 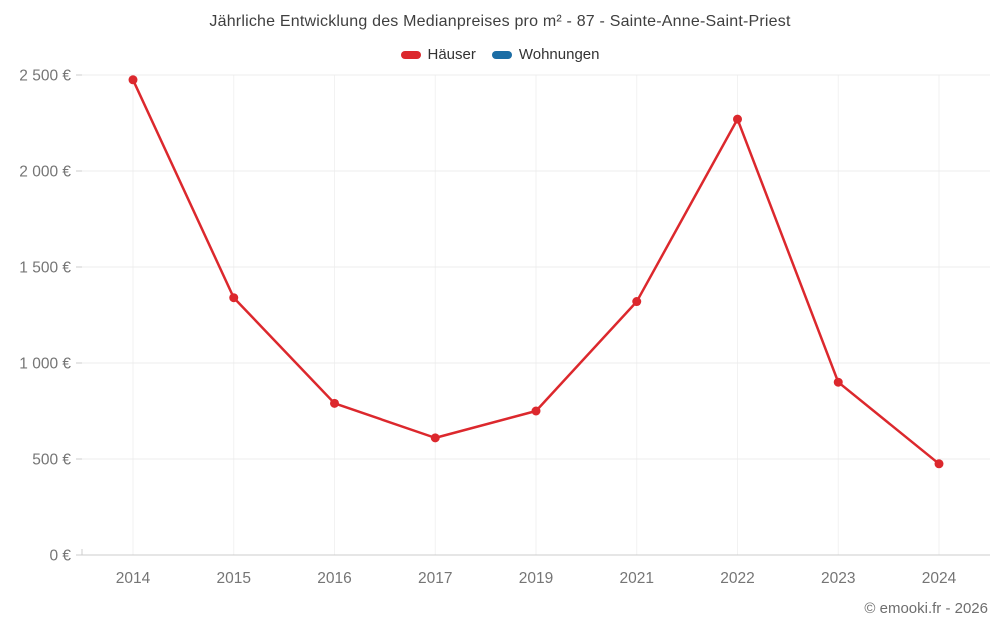 I want to click on legend-label-haeuser: Häuser, so click(x=451, y=54).